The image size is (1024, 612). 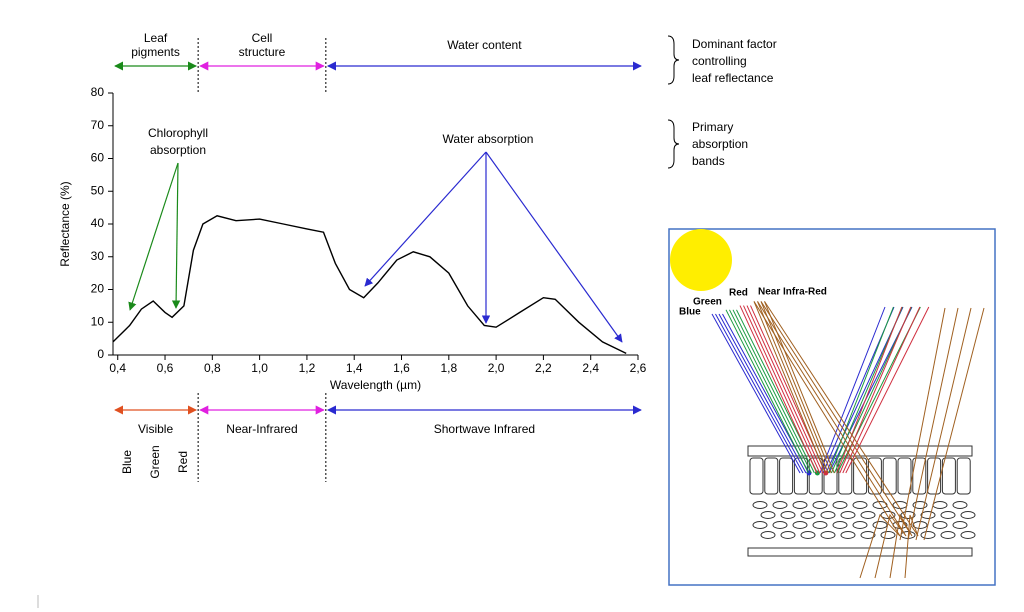 What do you see at coordinates (262, 38) in the screenshot?
I see `region-label: Cell` at bounding box center [262, 38].